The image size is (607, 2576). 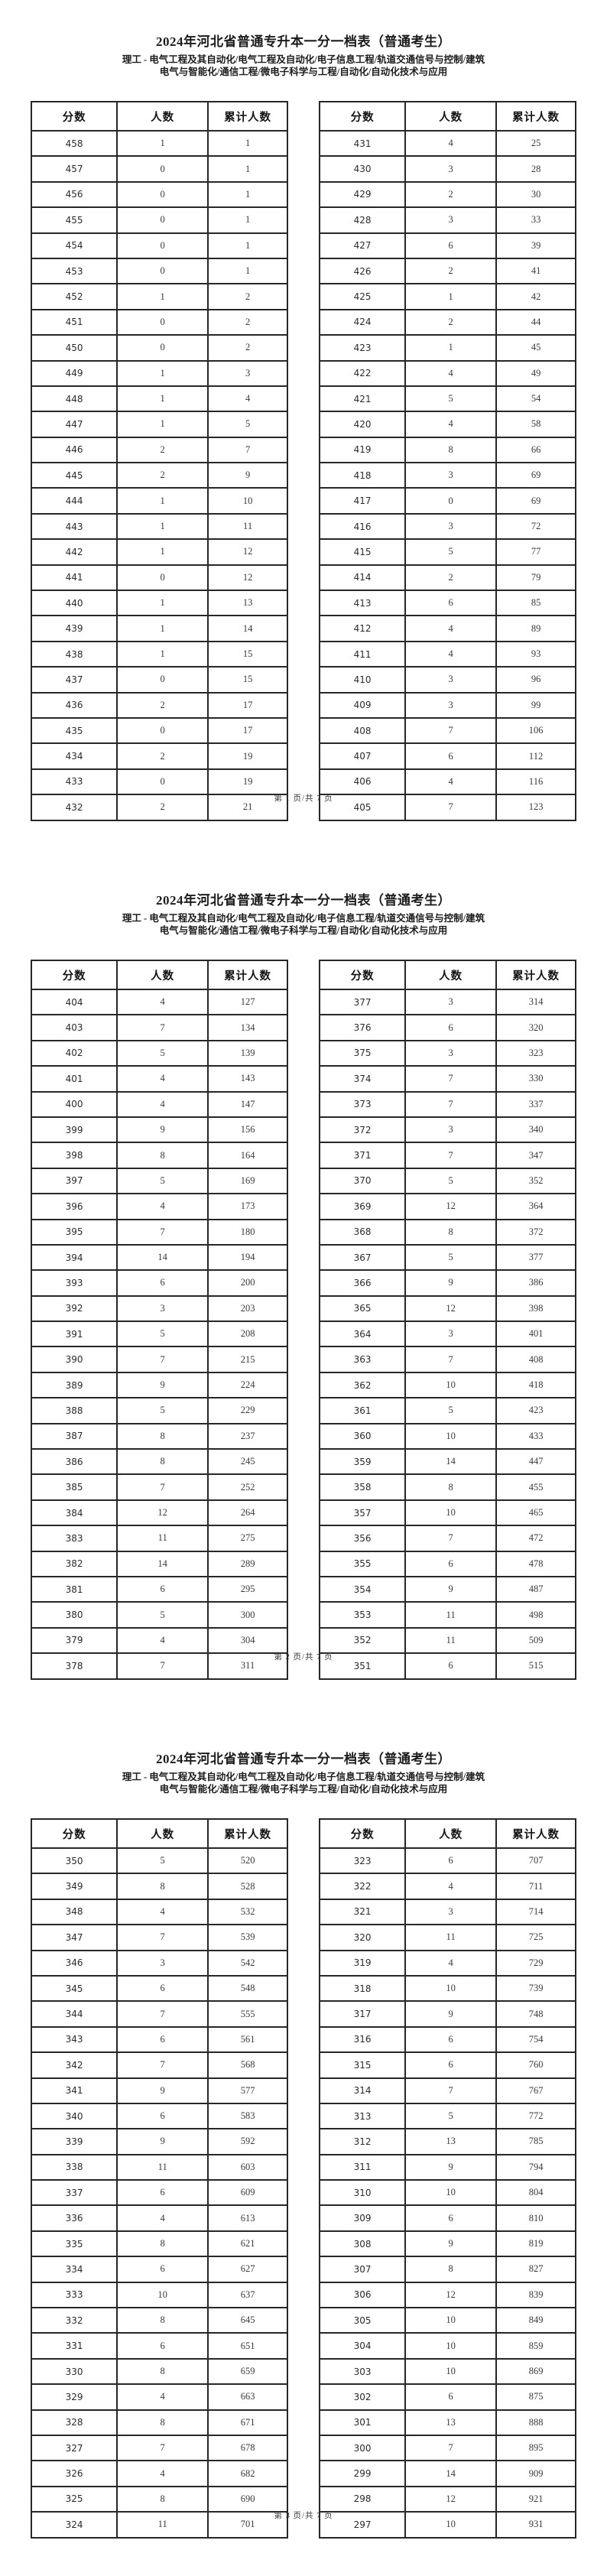 I want to click on score-cell: 310, so click(x=362, y=2193).